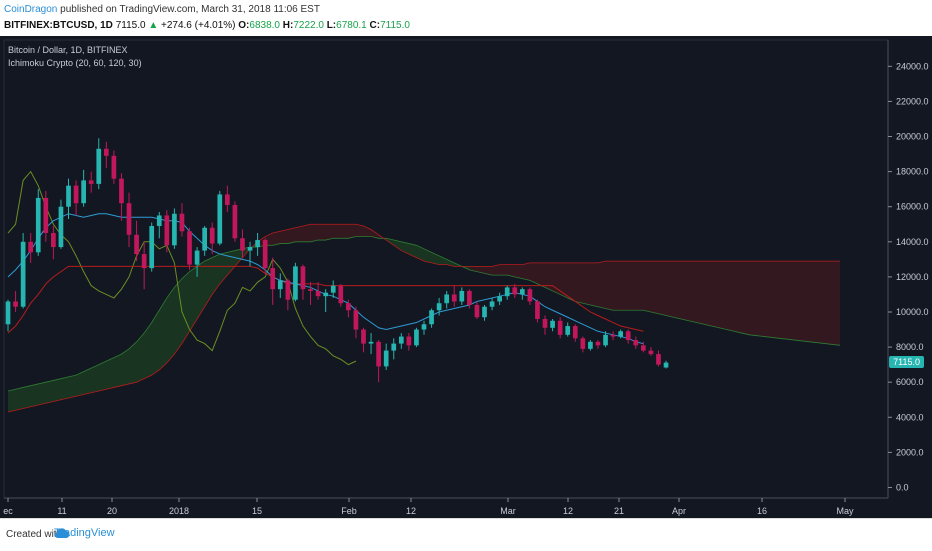 The image size is (932, 551). What do you see at coordinates (910, 347) in the screenshot?
I see `price-tick-label: 8000.0` at bounding box center [910, 347].